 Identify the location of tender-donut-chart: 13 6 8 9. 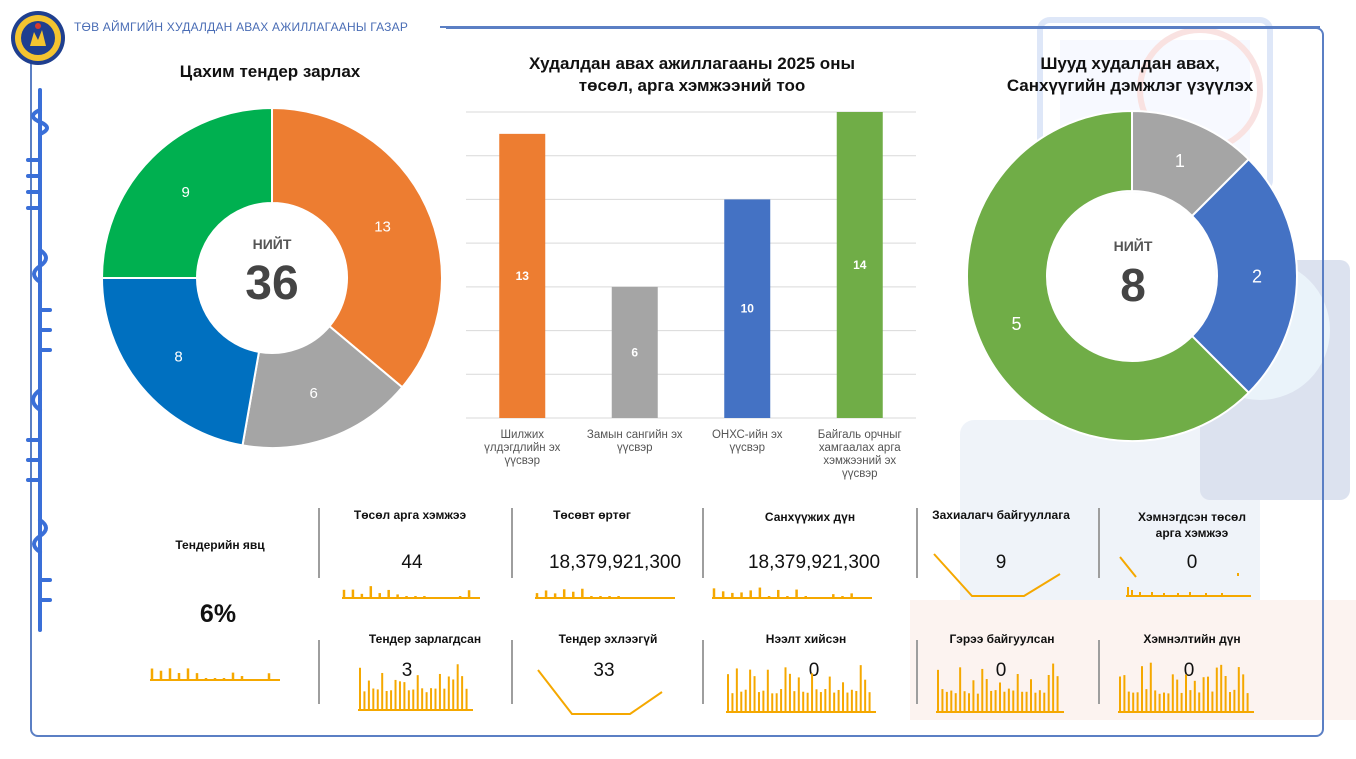
(271, 277).